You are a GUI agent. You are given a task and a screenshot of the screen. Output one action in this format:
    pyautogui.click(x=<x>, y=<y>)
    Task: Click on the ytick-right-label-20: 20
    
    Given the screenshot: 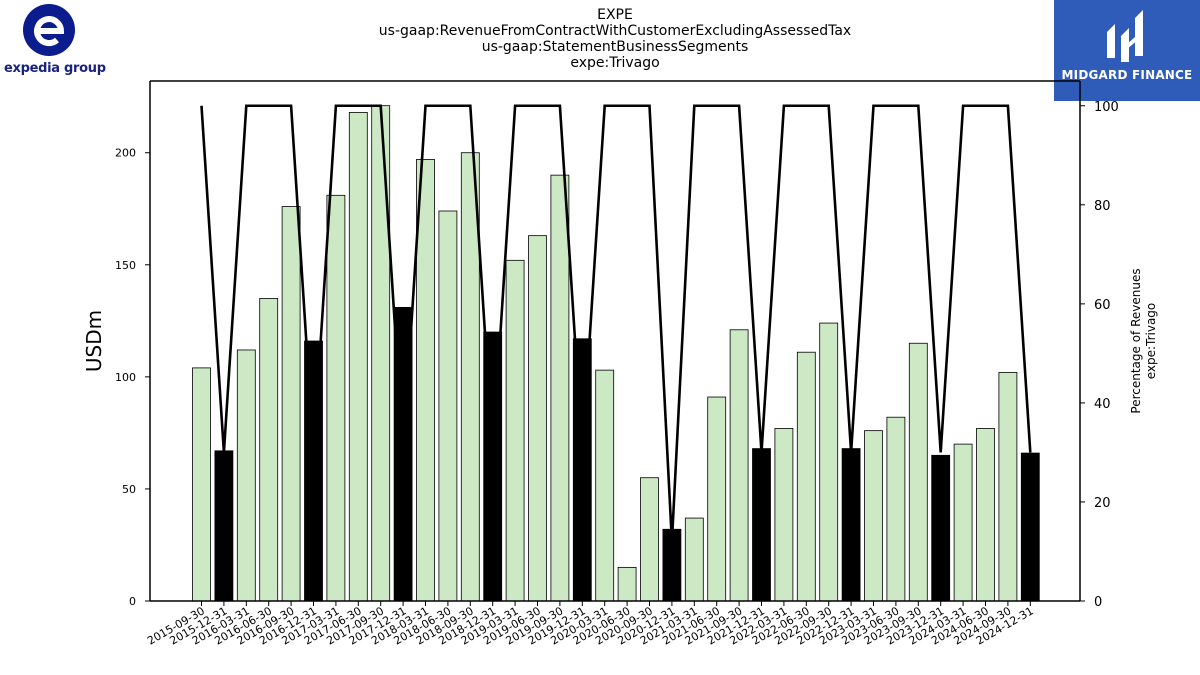 What is the action you would take?
    pyautogui.click(x=1102, y=503)
    